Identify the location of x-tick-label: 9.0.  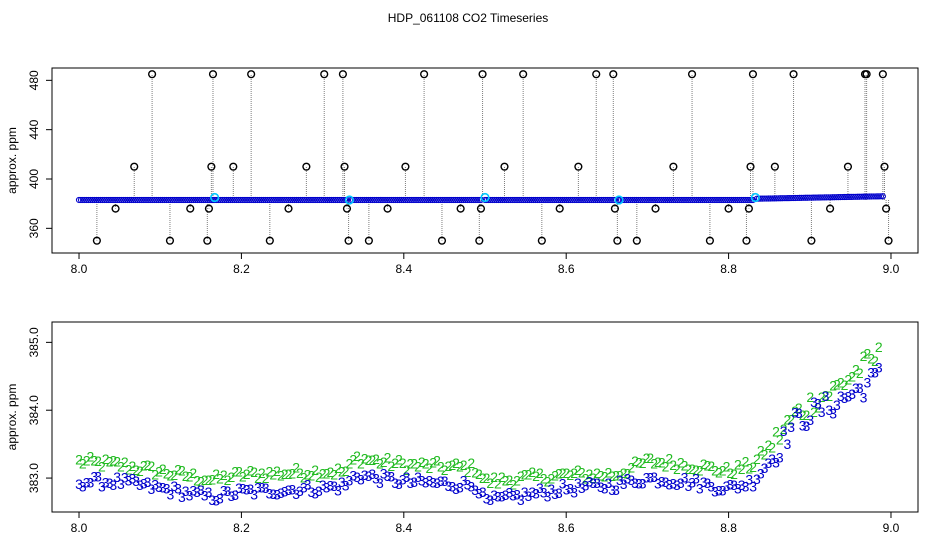
(891, 269).